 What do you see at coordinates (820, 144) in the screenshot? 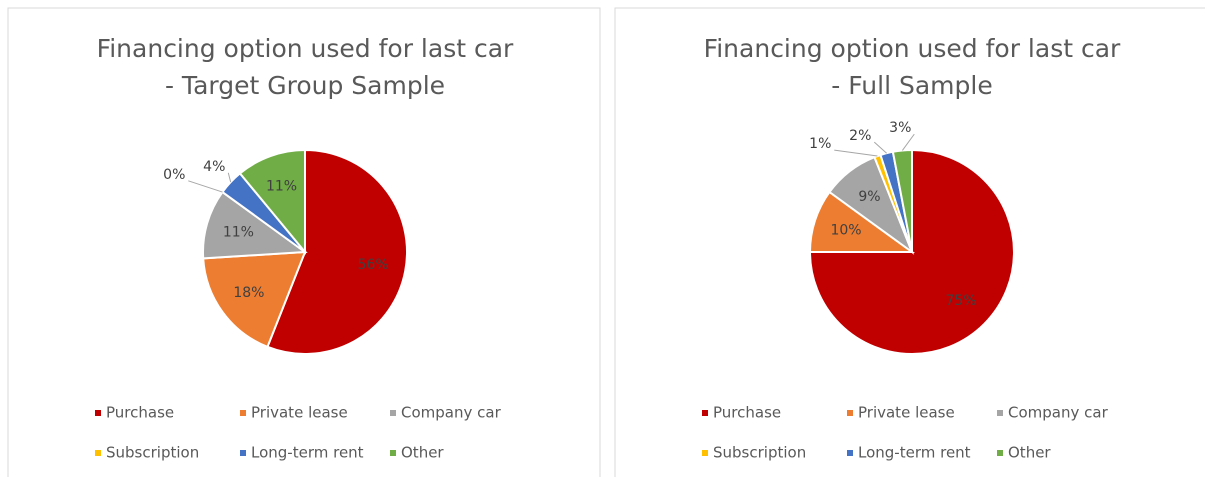
I see `data-label: 1%` at bounding box center [820, 144].